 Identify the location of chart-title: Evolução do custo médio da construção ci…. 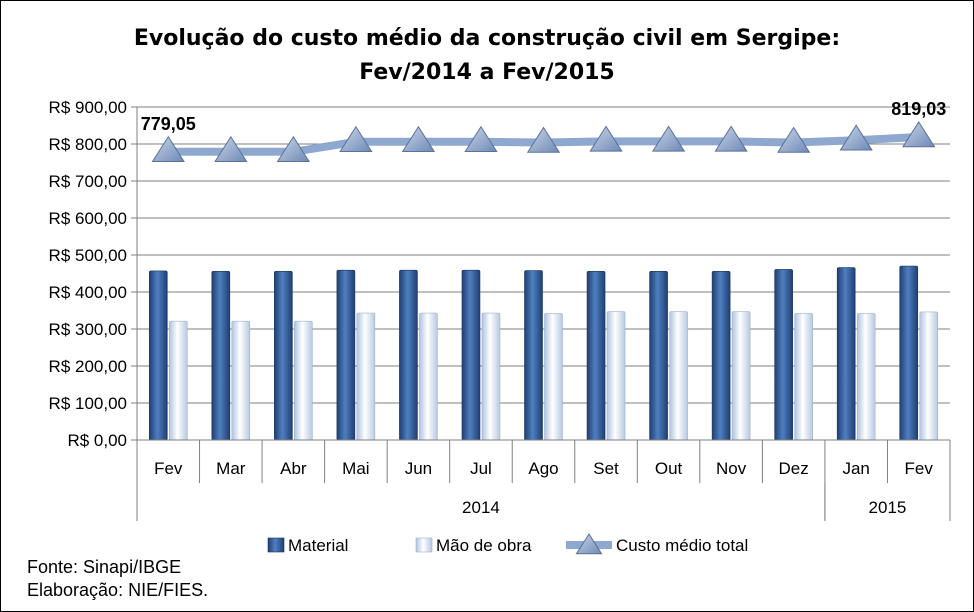
(487, 38).